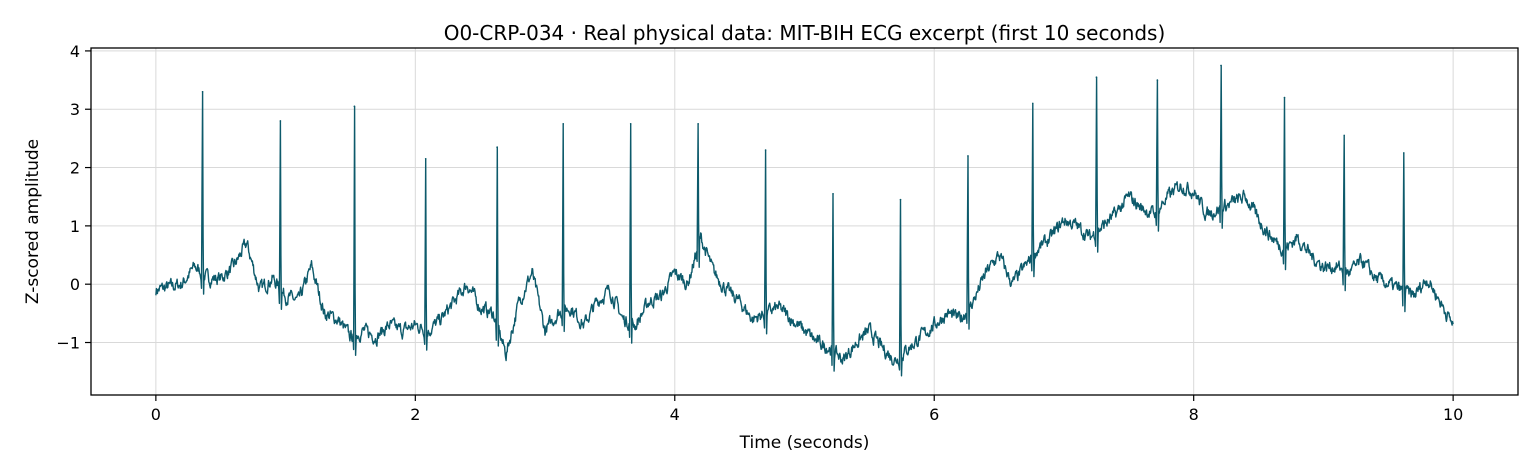  What do you see at coordinates (1453, 414) in the screenshot?
I see `x-tick-label: 10` at bounding box center [1453, 414].